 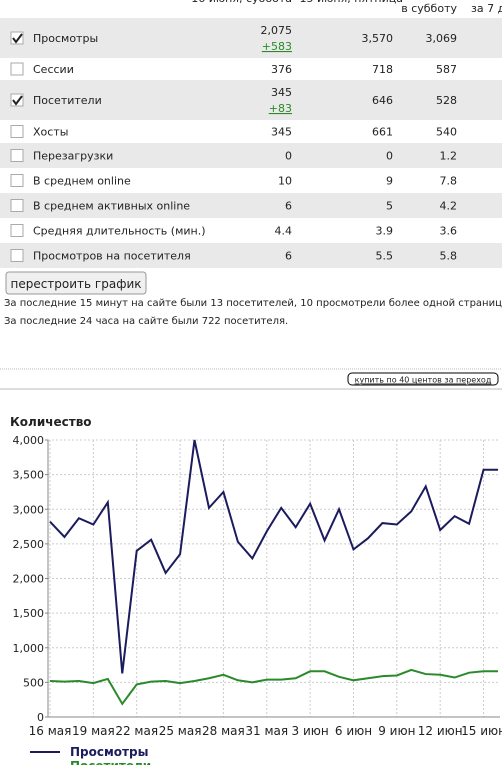 I want to click on buy-button-label: купить по 40 центов за переход, so click(x=423, y=380).